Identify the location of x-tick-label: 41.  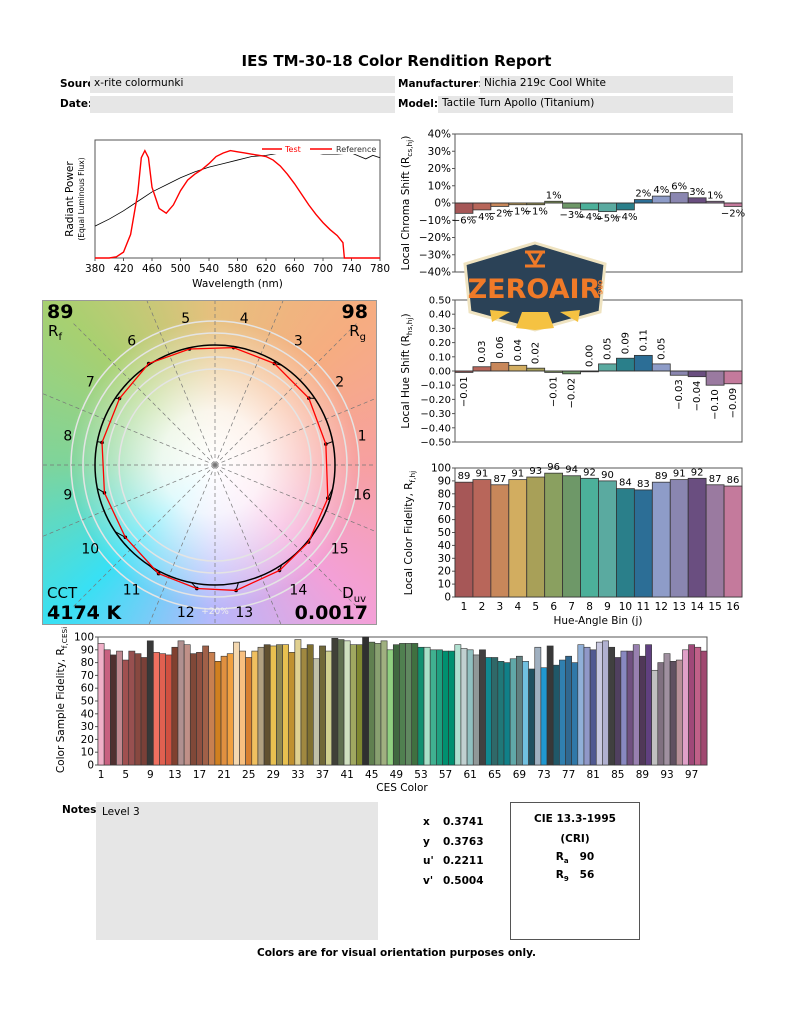
(346, 775).